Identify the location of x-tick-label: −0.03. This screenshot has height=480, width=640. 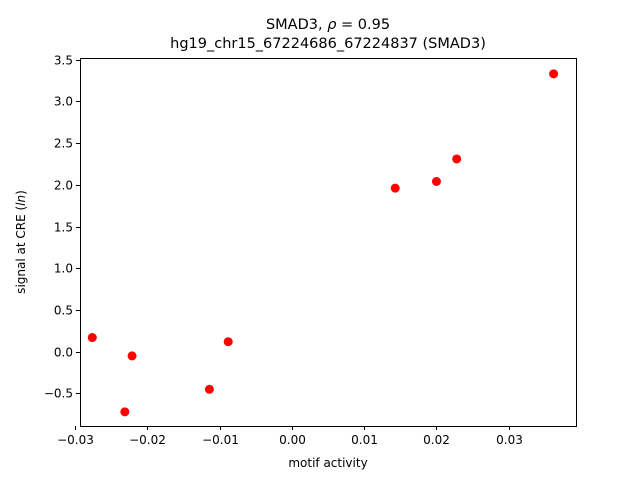
(75, 440).